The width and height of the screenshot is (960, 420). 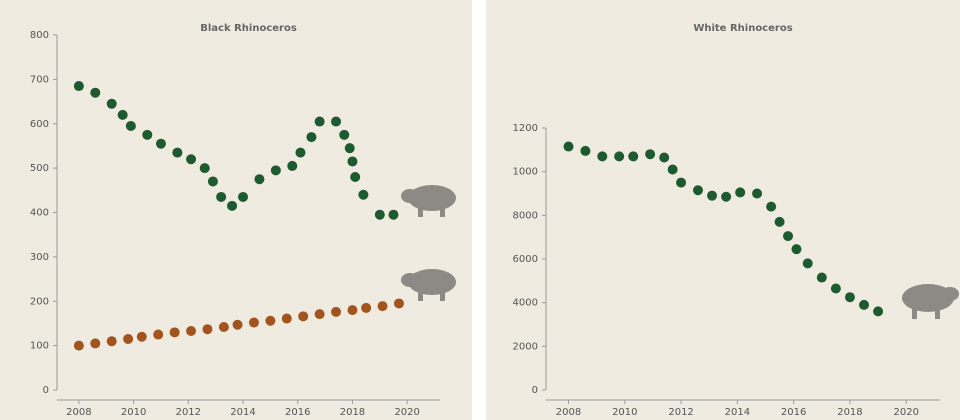 What do you see at coordinates (525, 346) in the screenshot?
I see `y-tick-label: 2000` at bounding box center [525, 346].